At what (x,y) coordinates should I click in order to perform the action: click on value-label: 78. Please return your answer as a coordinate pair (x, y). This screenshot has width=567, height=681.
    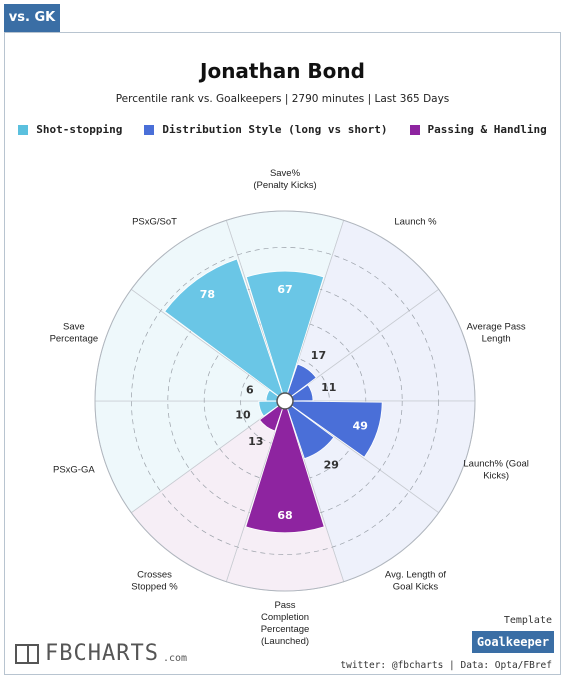
    Looking at the image, I should click on (207, 294).